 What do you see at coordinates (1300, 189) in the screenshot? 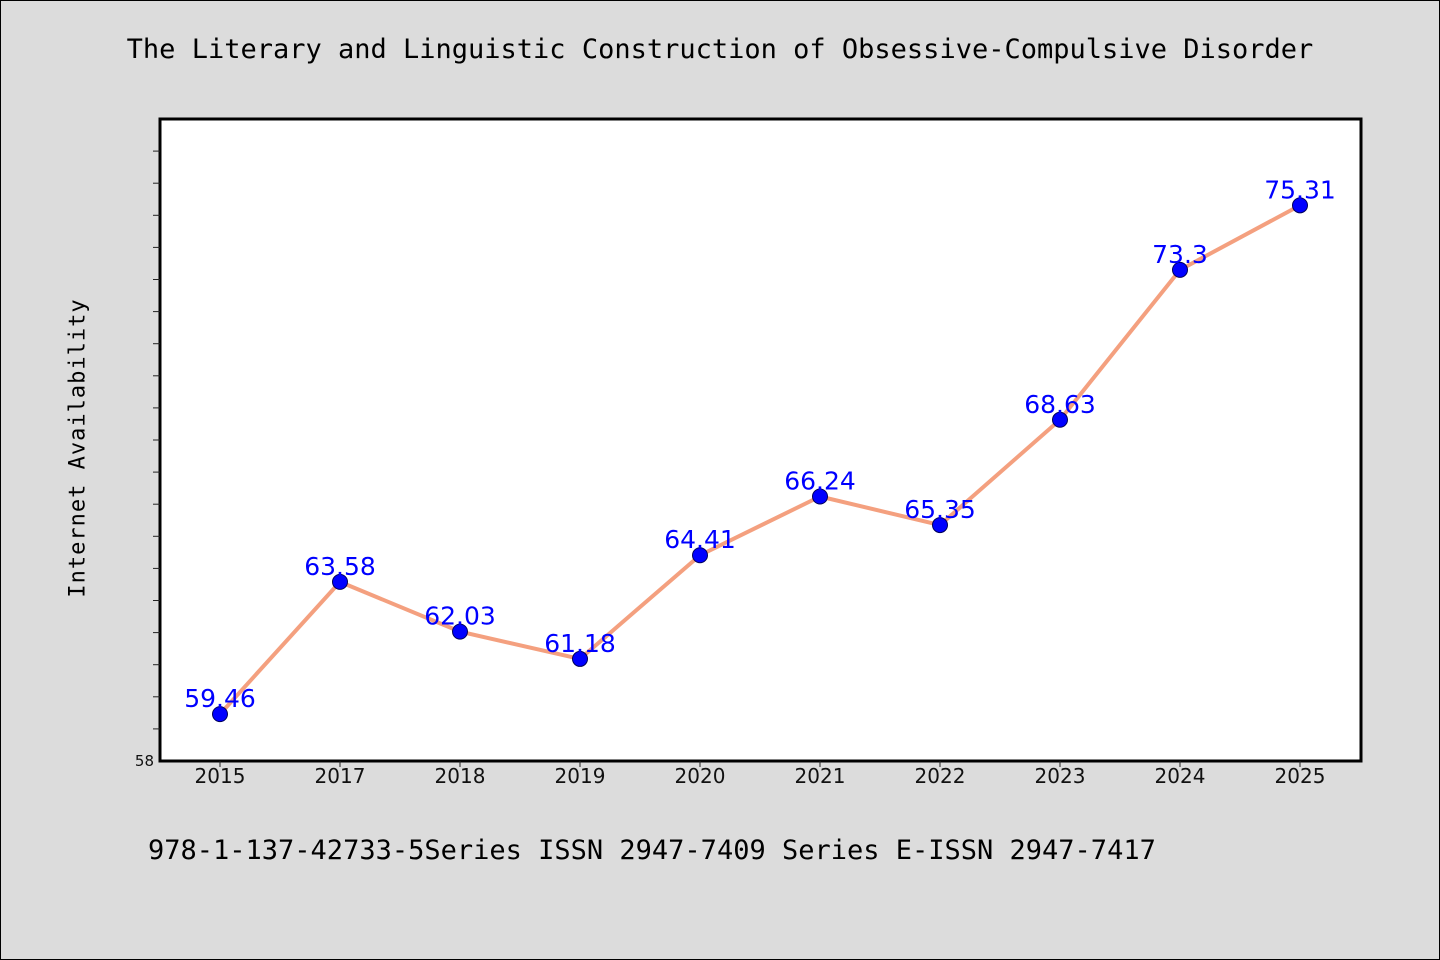
I see `data-label: 75.31` at bounding box center [1300, 189].